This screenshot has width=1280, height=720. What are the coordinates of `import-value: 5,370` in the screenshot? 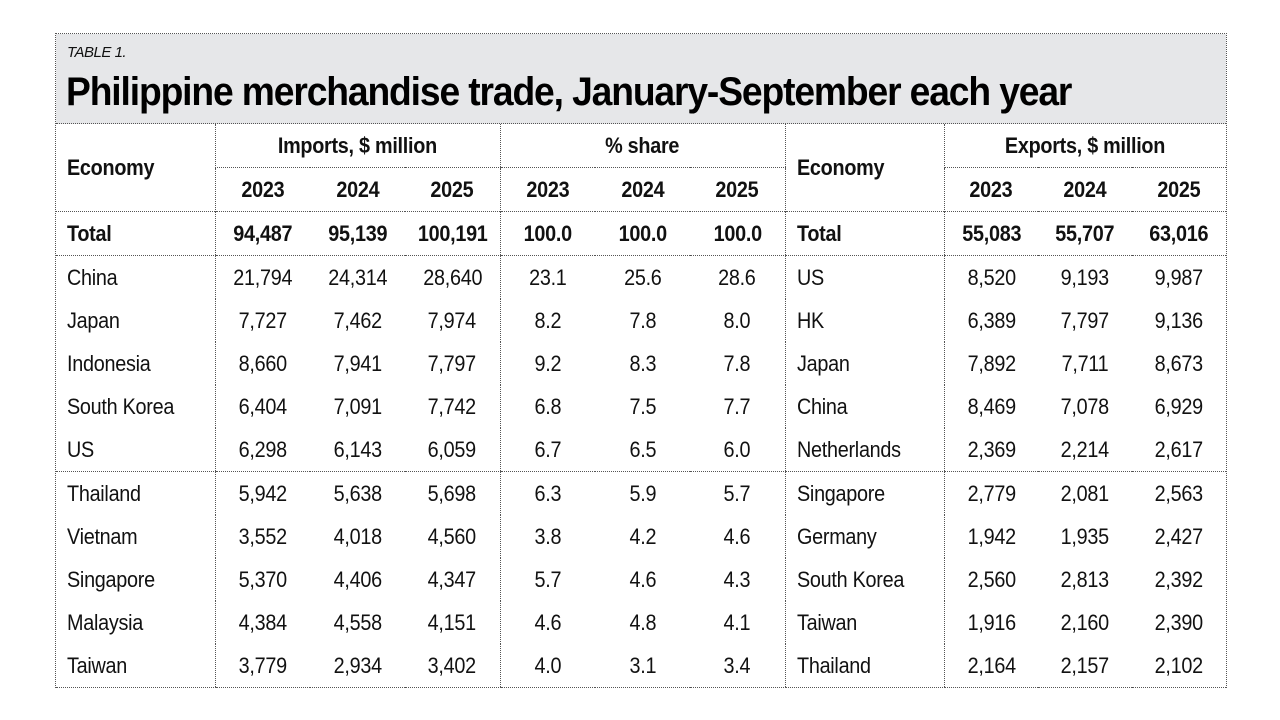 It's located at (262, 579).